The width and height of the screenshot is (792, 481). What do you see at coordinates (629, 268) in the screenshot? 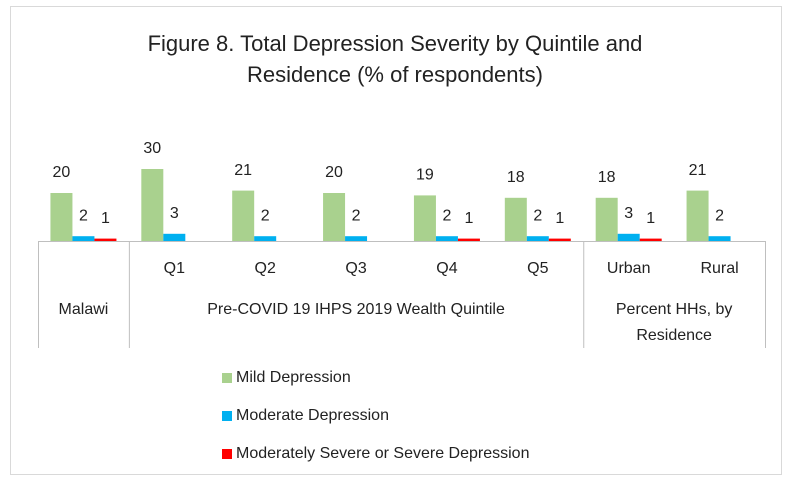
I see `x-tick-label: Urban` at bounding box center [629, 268].